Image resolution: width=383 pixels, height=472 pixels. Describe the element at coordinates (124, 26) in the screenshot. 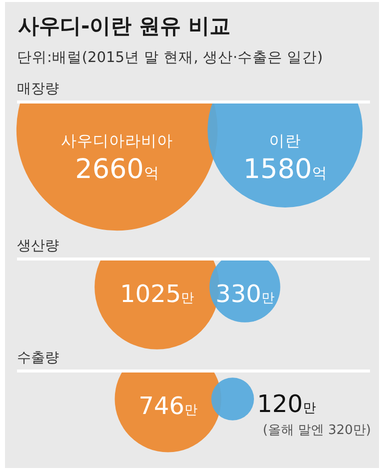

I see `text: 사우디-이란 원유 비교` at that location.